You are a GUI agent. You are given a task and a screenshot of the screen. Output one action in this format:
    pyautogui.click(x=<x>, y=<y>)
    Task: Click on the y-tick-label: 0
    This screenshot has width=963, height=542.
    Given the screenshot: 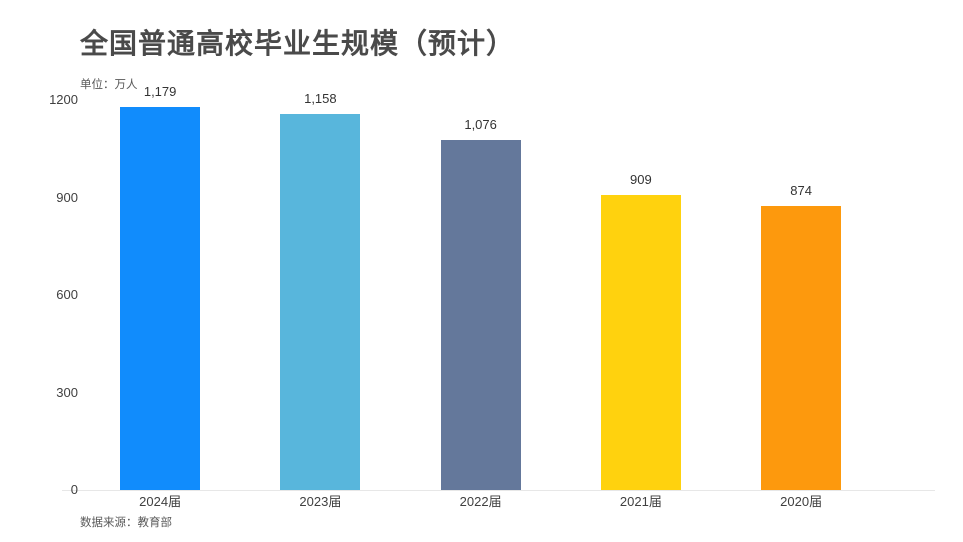 What is the action you would take?
    pyautogui.click(x=74, y=489)
    